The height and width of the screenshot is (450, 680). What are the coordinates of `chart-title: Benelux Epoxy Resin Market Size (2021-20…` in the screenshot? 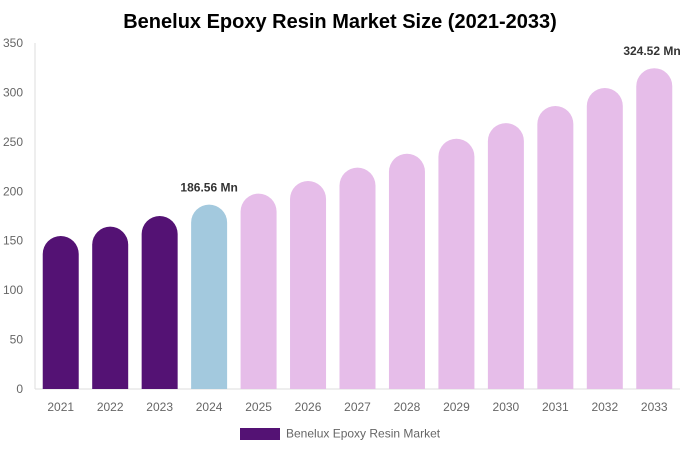 It's located at (340, 22).